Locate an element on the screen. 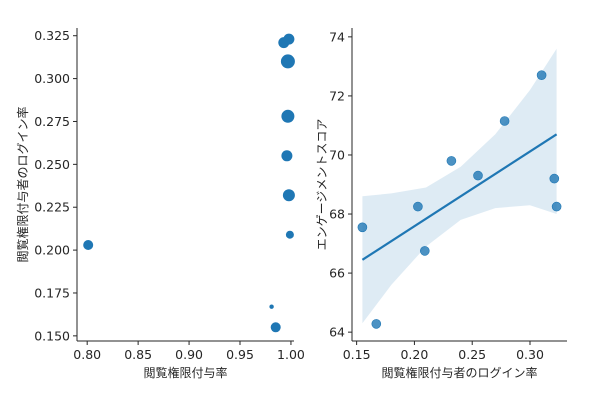 The width and height of the screenshot is (598, 404). y-tick-label: 66 is located at coordinates (337, 273).